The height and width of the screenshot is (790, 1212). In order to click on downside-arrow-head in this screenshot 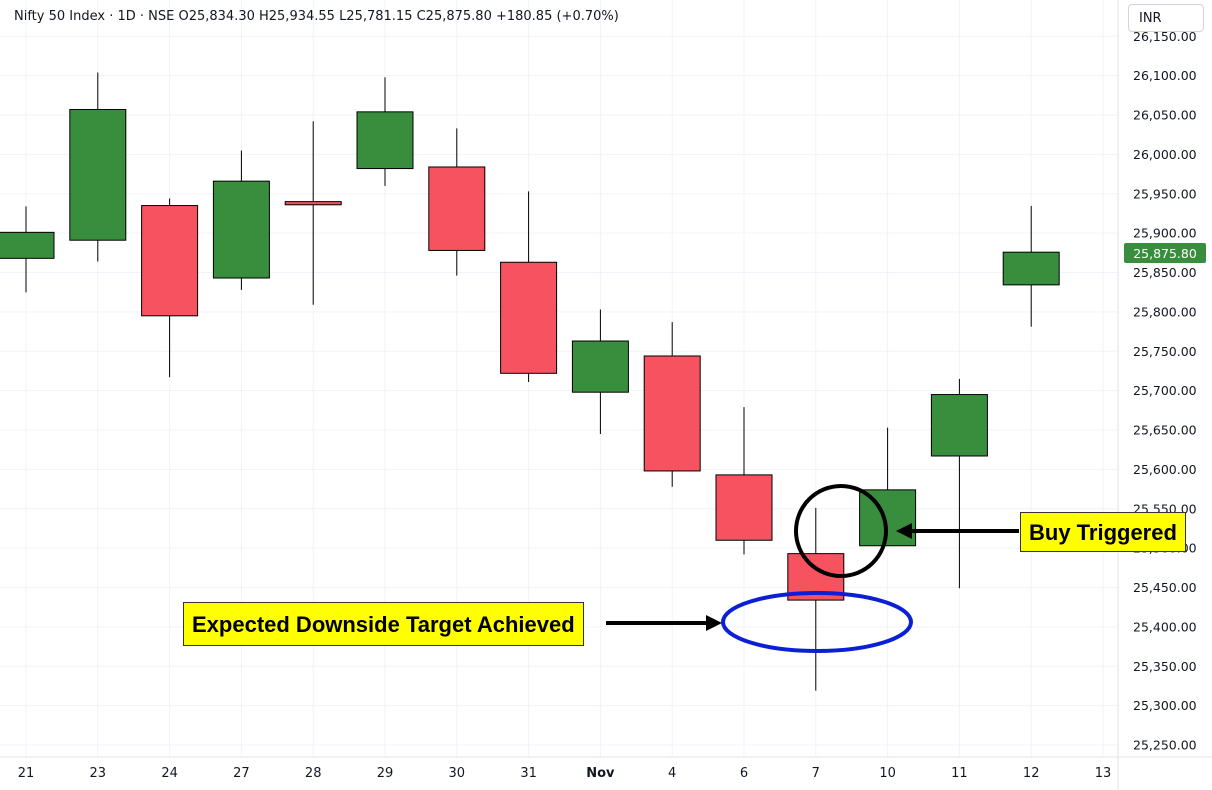, I will do `click(714, 623)`.